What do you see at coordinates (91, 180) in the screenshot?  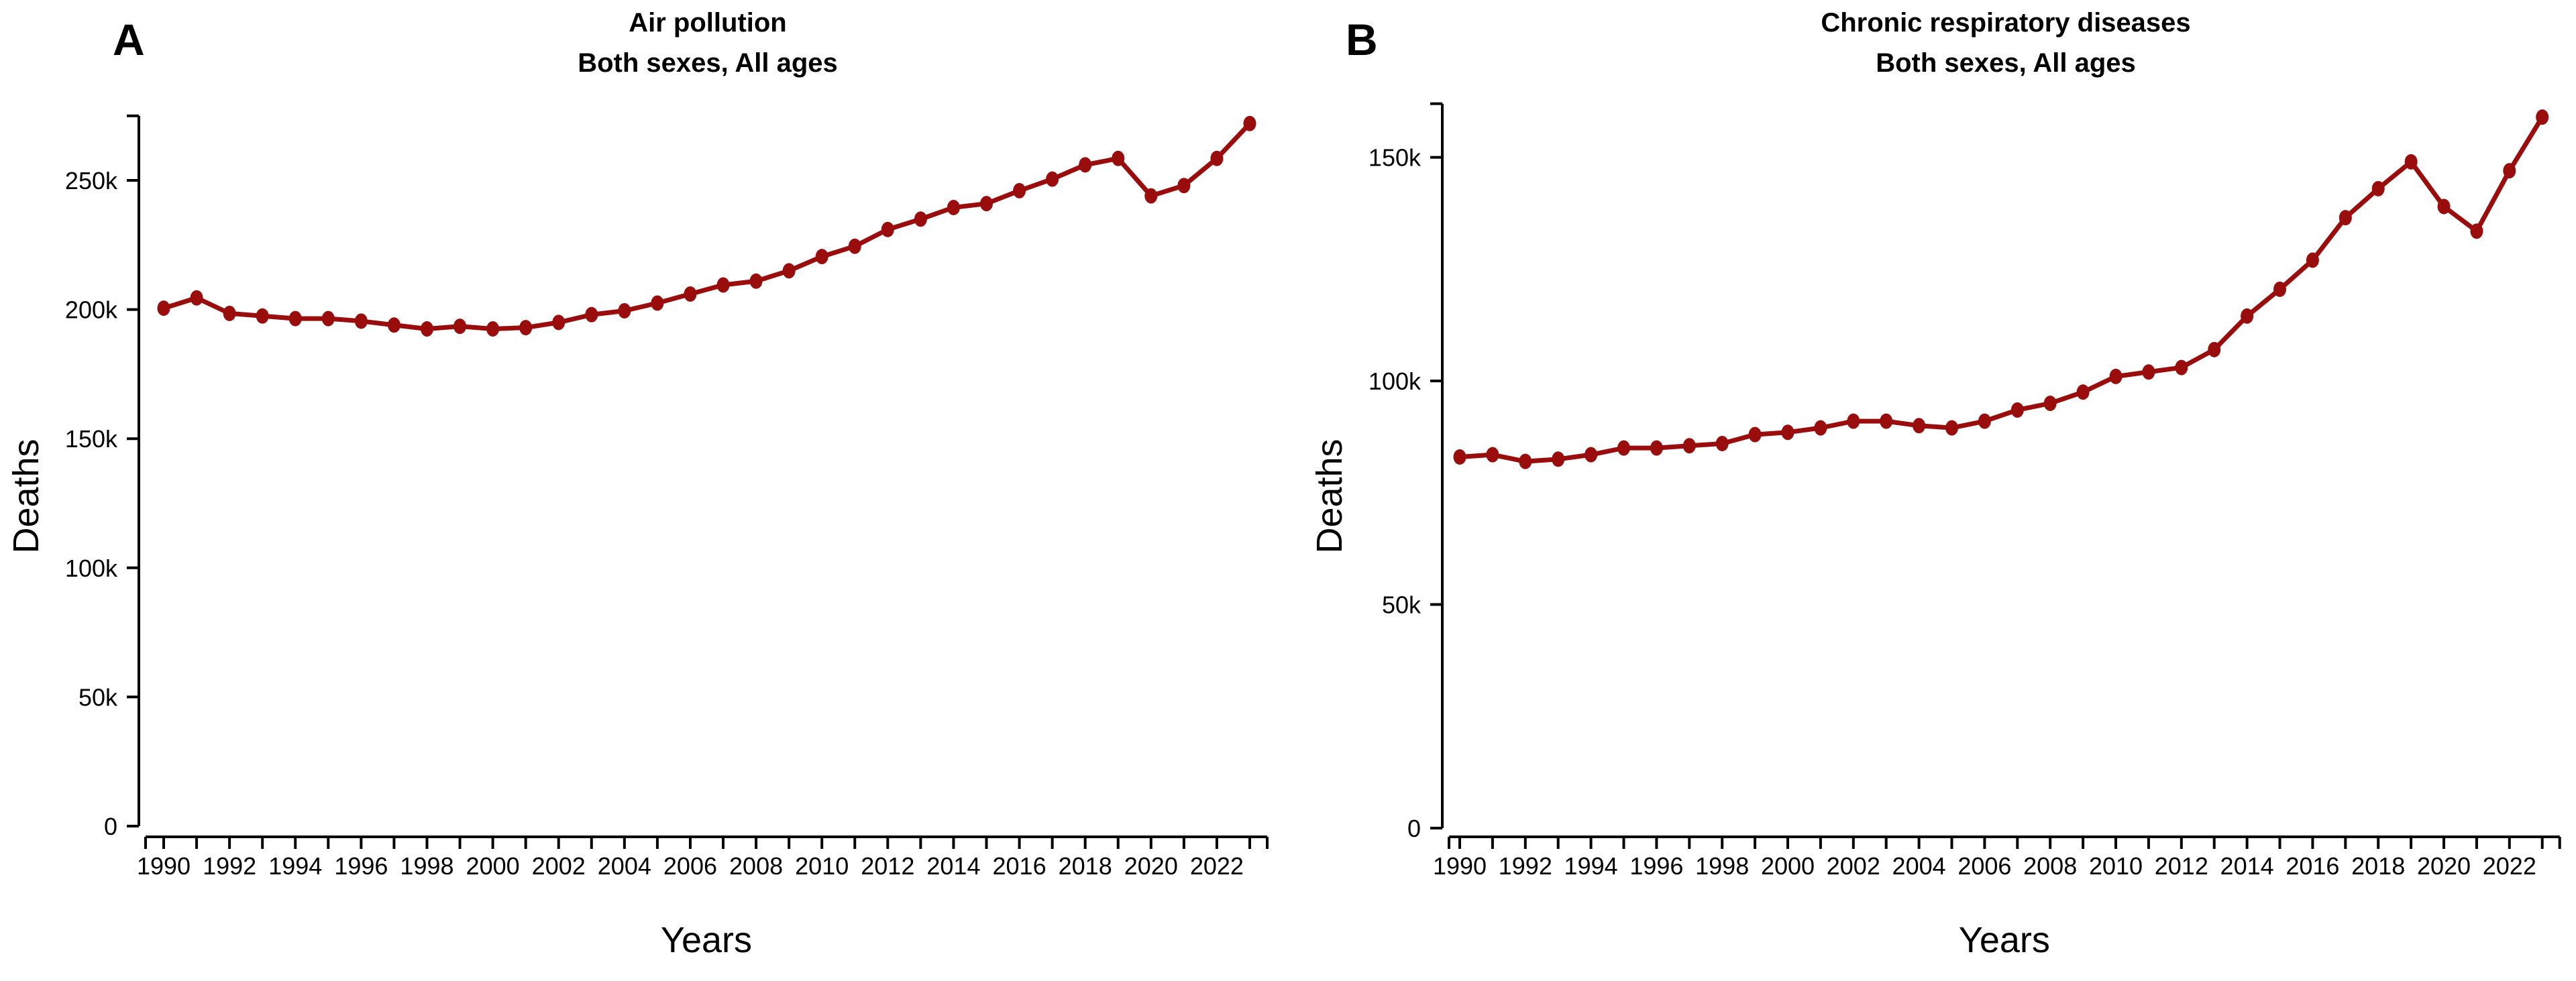 I see `y-tick-label: 250k` at bounding box center [91, 180].